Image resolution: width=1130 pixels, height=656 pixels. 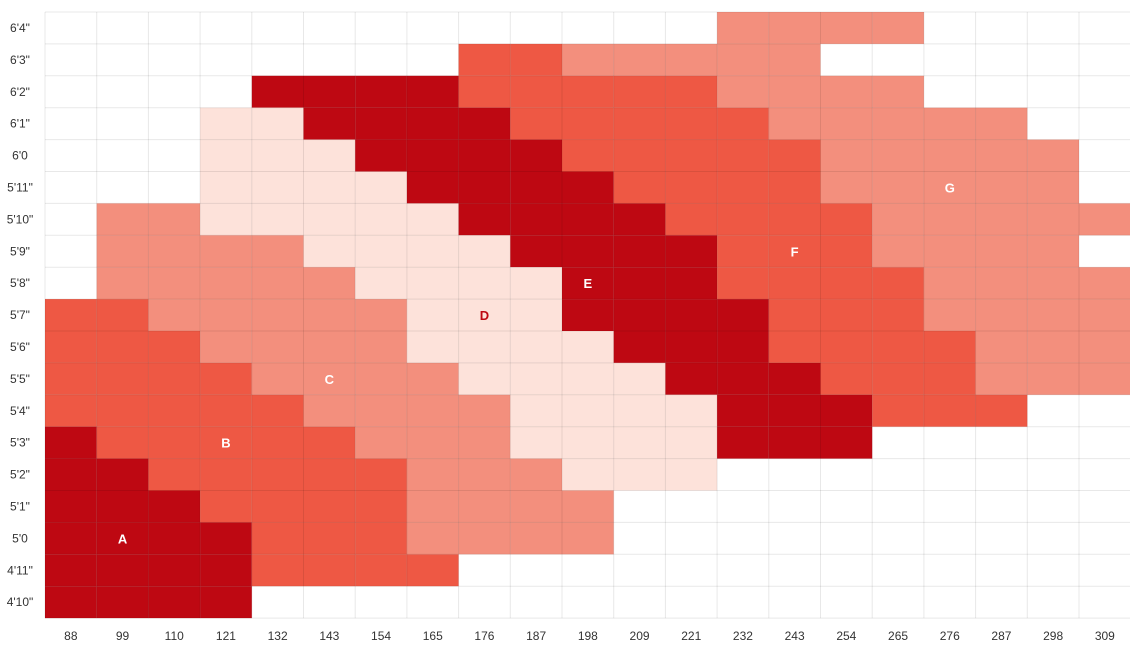 I want to click on zone-label-f: F, so click(x=795, y=251).